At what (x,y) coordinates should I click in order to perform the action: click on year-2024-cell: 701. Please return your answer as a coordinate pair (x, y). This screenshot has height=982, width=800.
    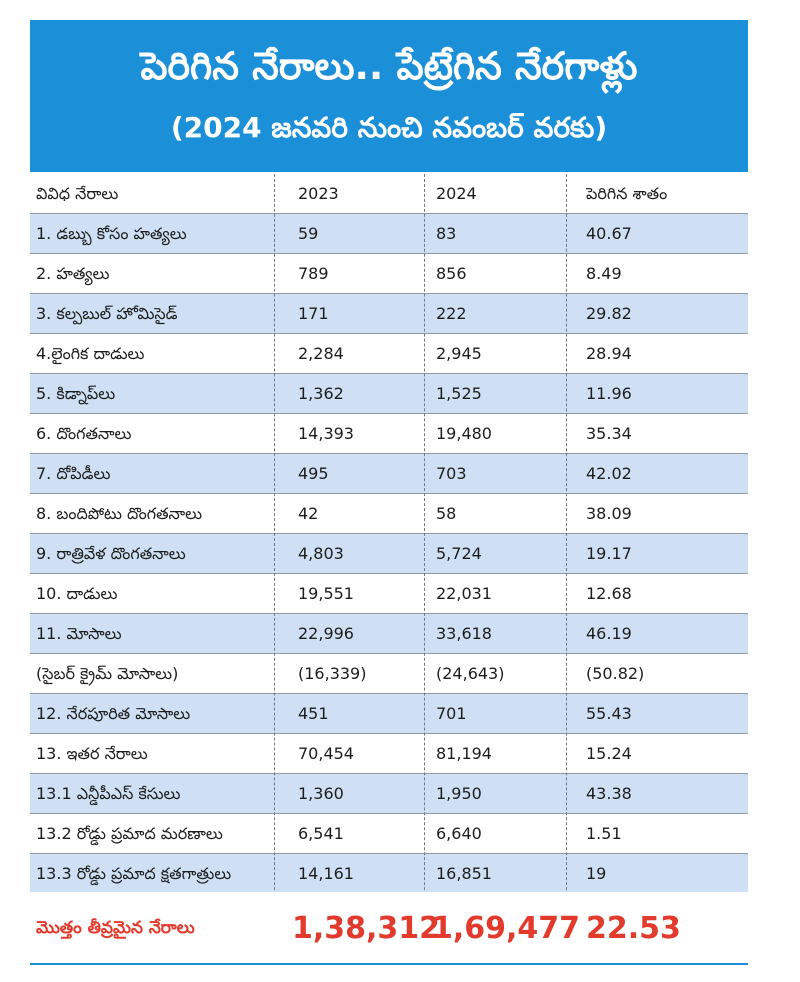
    Looking at the image, I should click on (451, 713).